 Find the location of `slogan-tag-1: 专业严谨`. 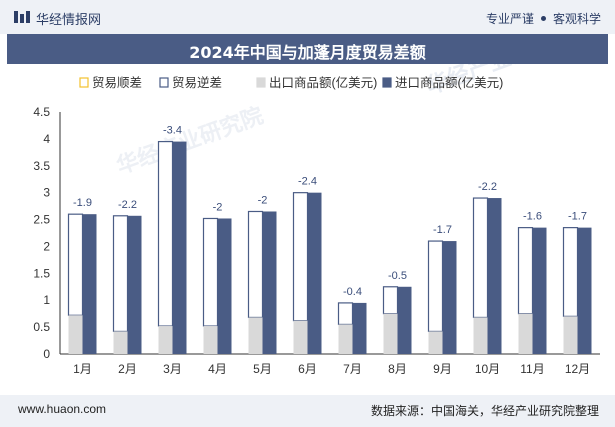

slogan-tag-1: 专业严谨 is located at coordinates (509, 19).